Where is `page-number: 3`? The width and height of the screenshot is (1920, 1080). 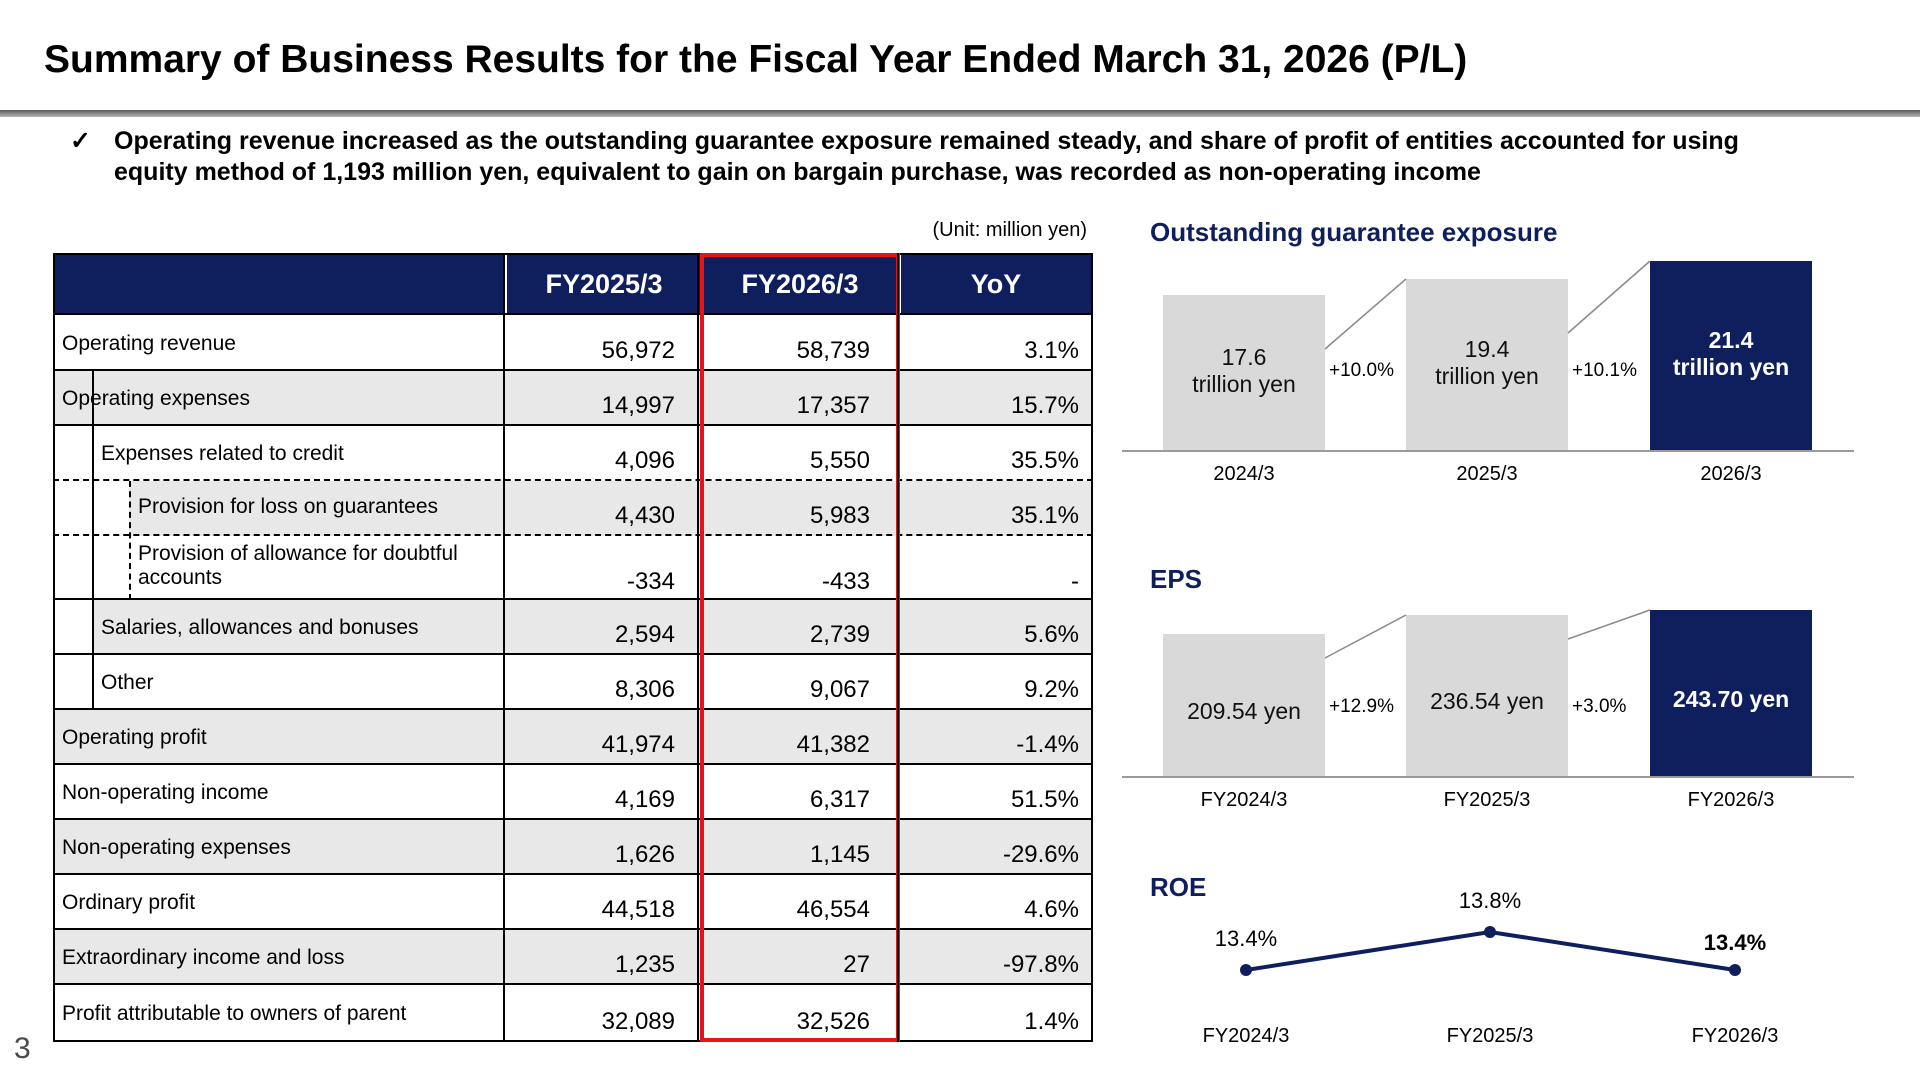 page-number: 3 is located at coordinates (22, 1048).